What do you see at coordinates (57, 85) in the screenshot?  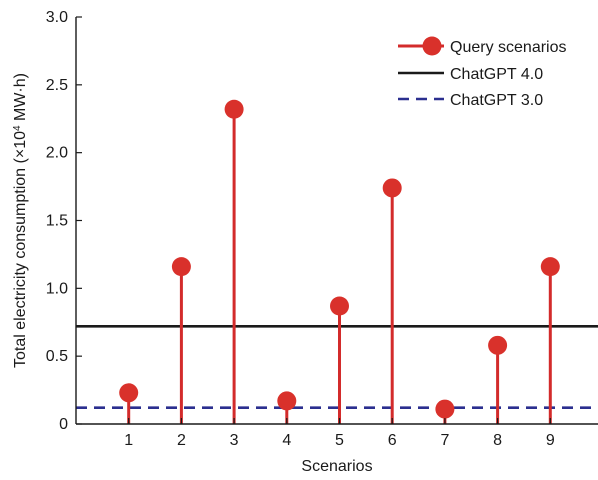 I see `y-tick-label: 2.5` at bounding box center [57, 85].